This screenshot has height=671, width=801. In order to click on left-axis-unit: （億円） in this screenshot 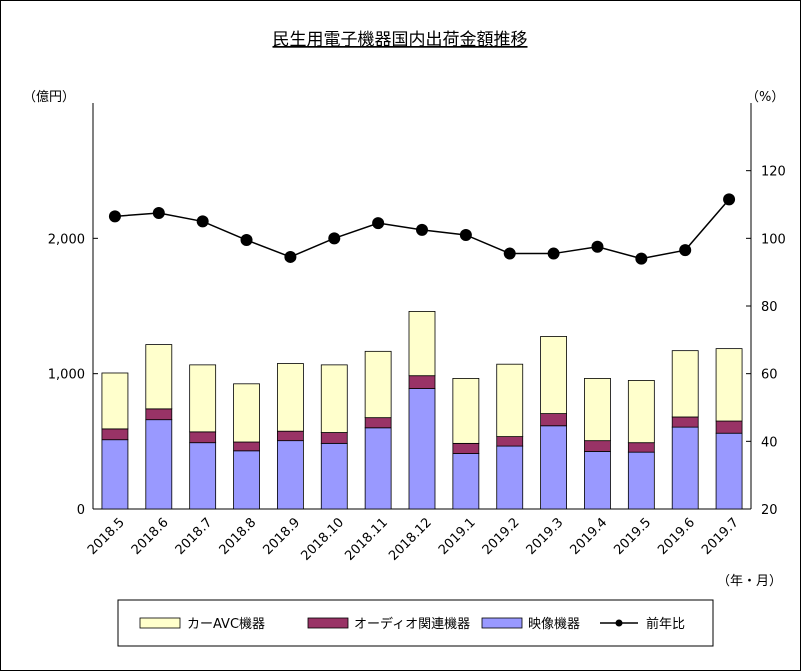, I will do `click(49, 97)`.